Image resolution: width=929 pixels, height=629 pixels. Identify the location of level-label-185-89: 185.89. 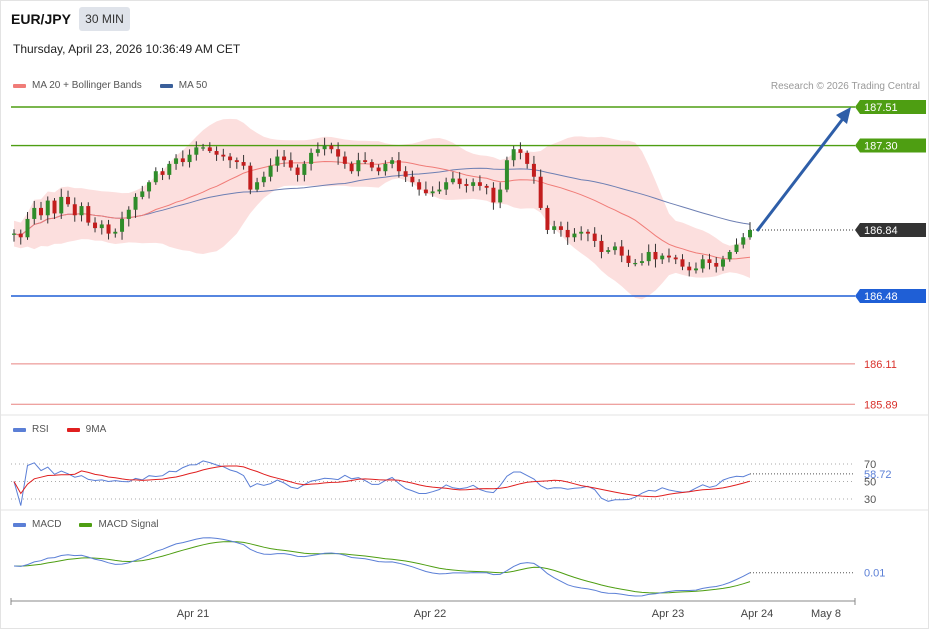
(881, 405).